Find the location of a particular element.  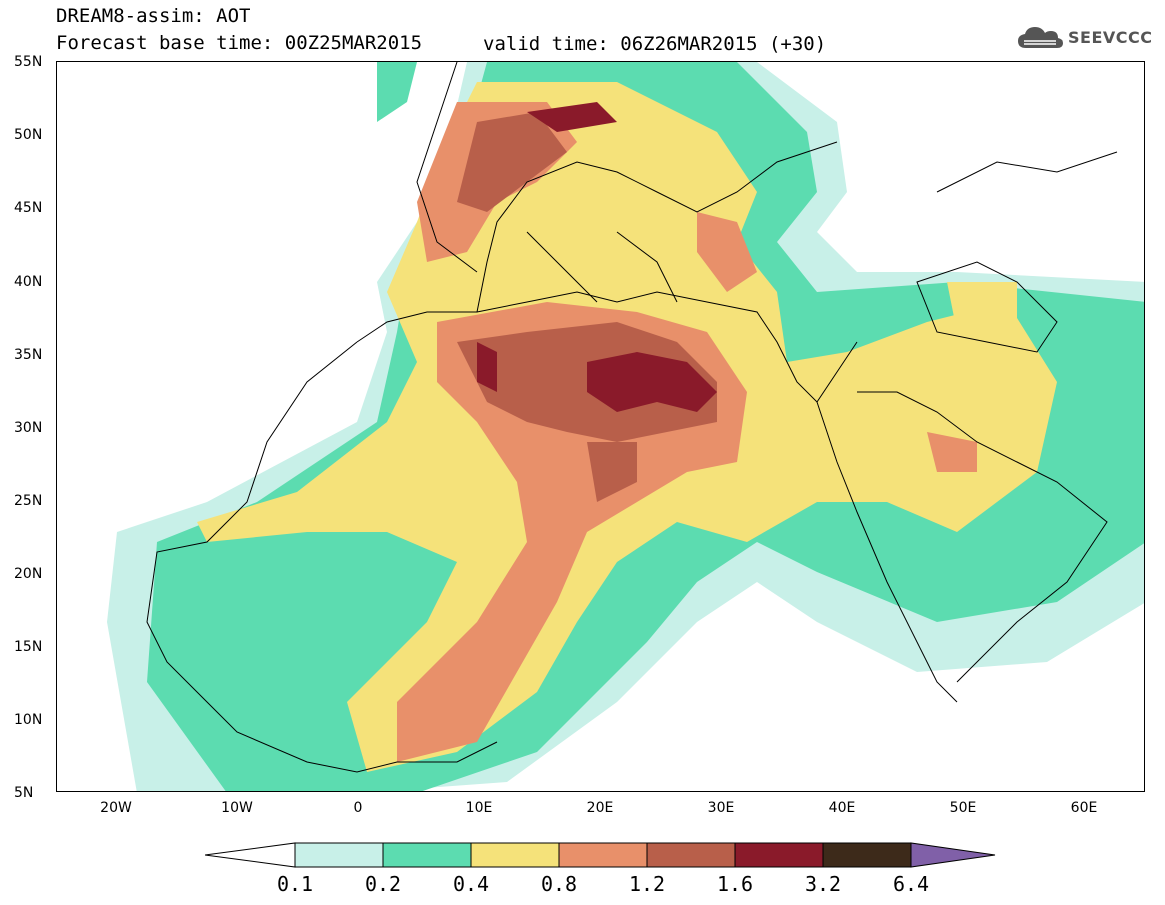

cloud-icon is located at coordinates (1040, 37).